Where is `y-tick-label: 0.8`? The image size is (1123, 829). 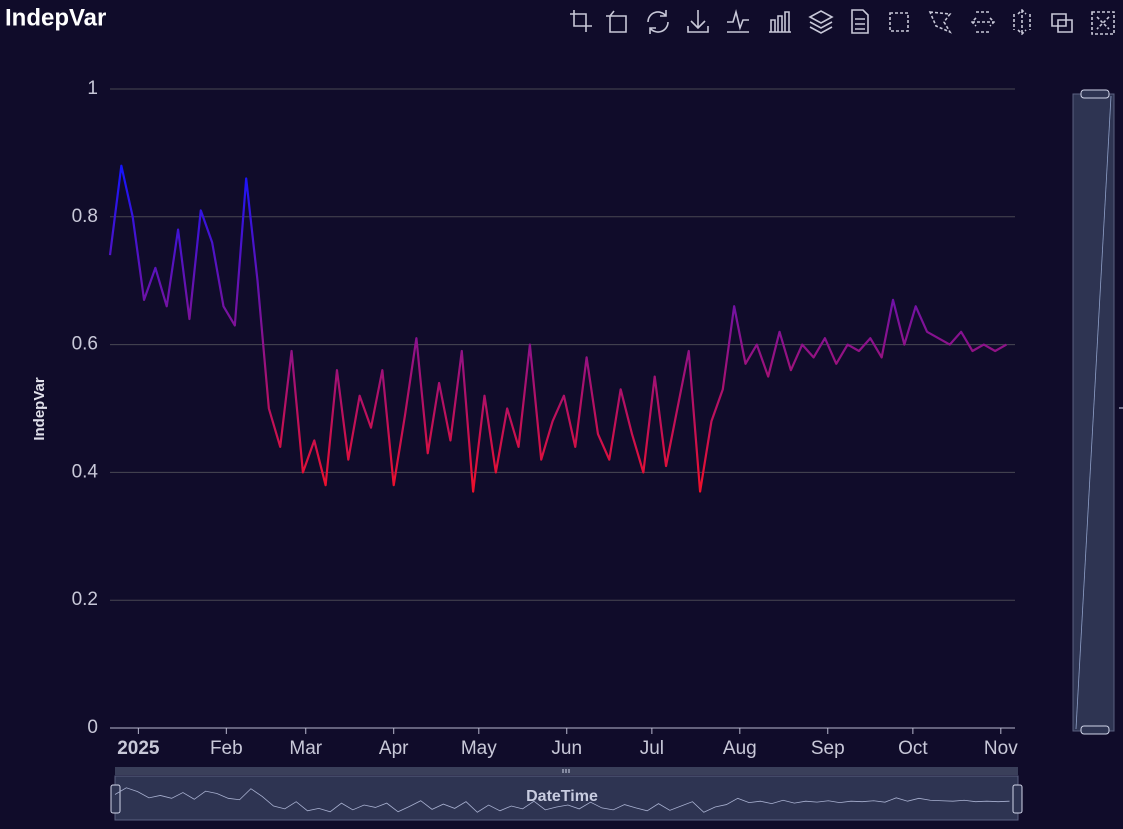
y-tick-label: 0.8 is located at coordinates (85, 216).